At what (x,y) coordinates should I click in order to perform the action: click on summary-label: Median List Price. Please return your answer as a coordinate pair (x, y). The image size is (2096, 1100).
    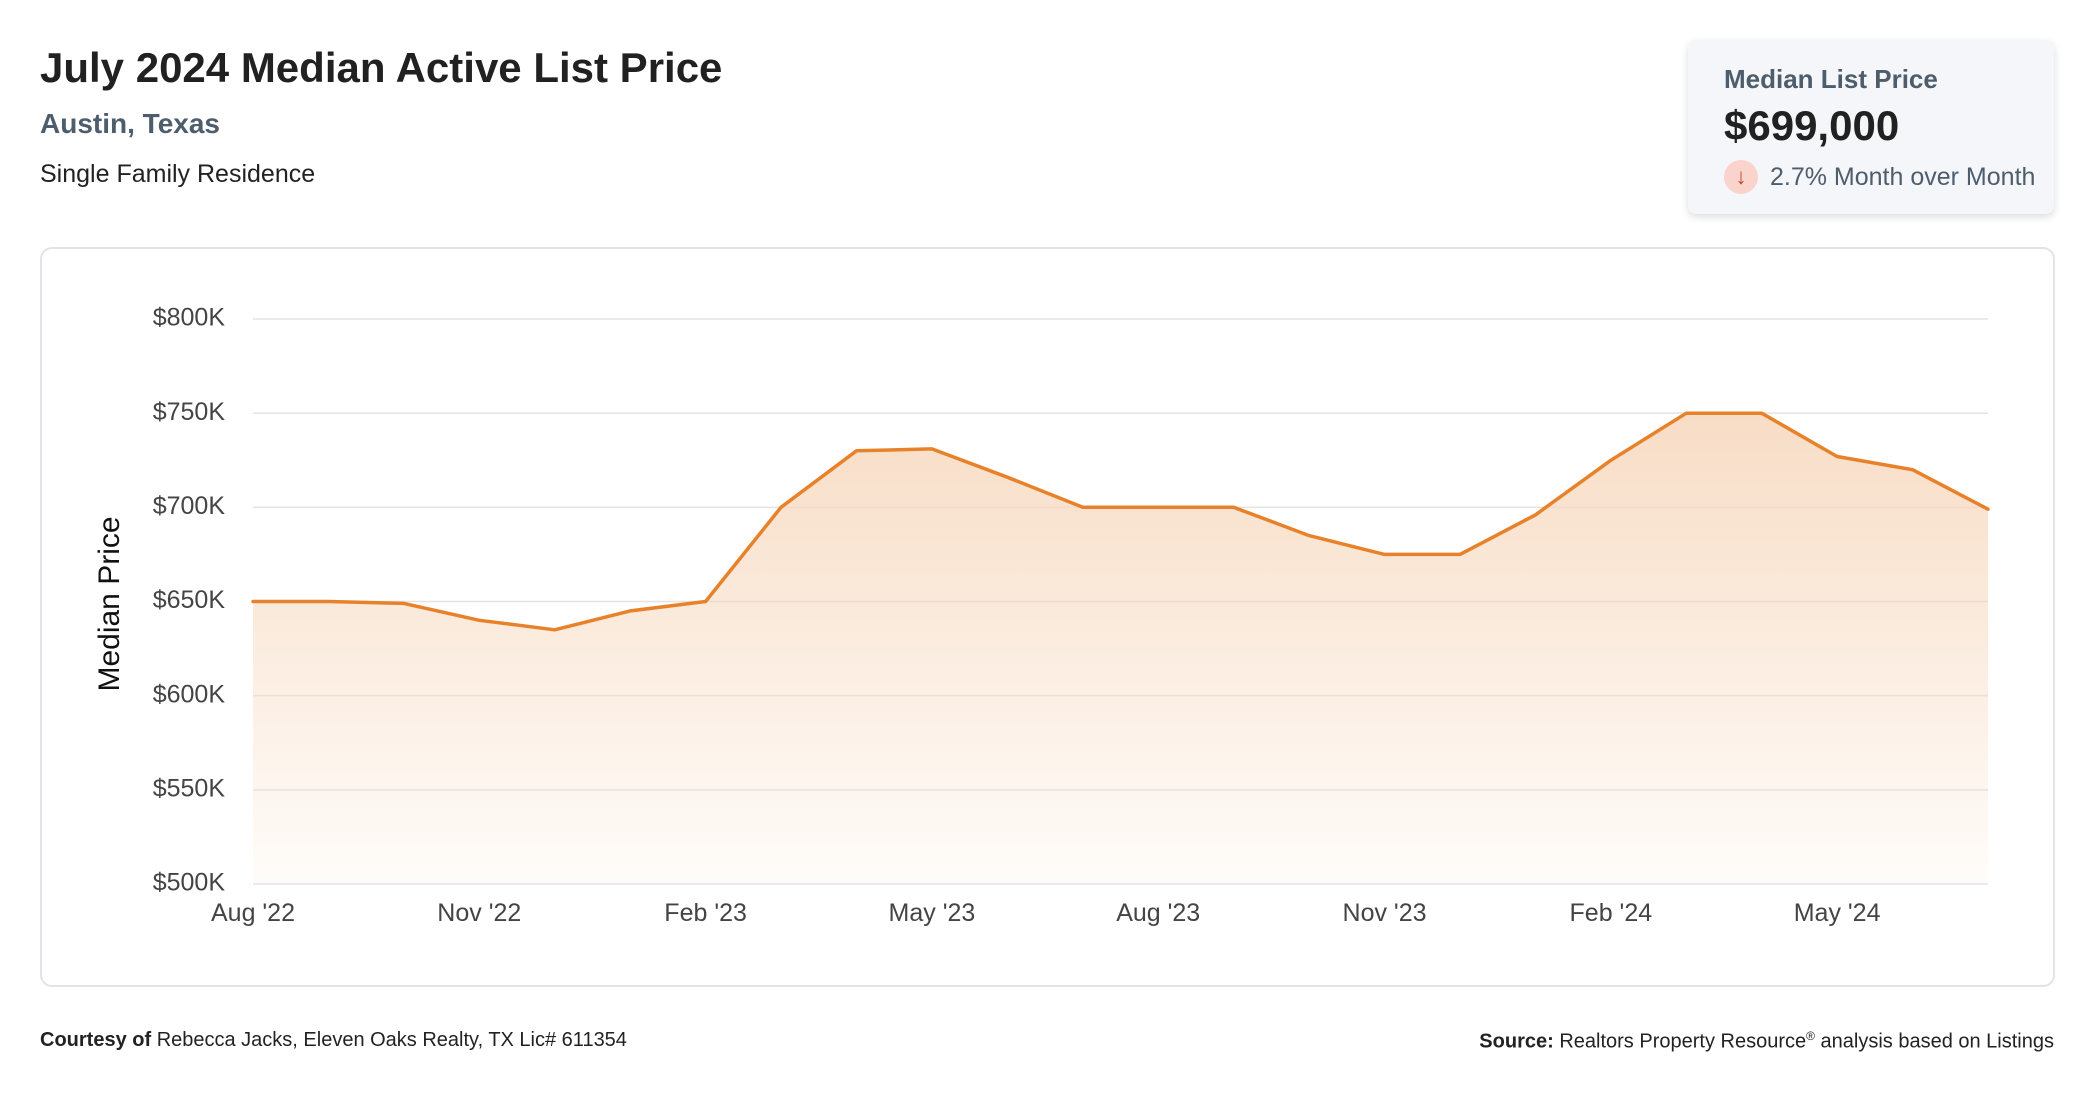
    Looking at the image, I should click on (1831, 79).